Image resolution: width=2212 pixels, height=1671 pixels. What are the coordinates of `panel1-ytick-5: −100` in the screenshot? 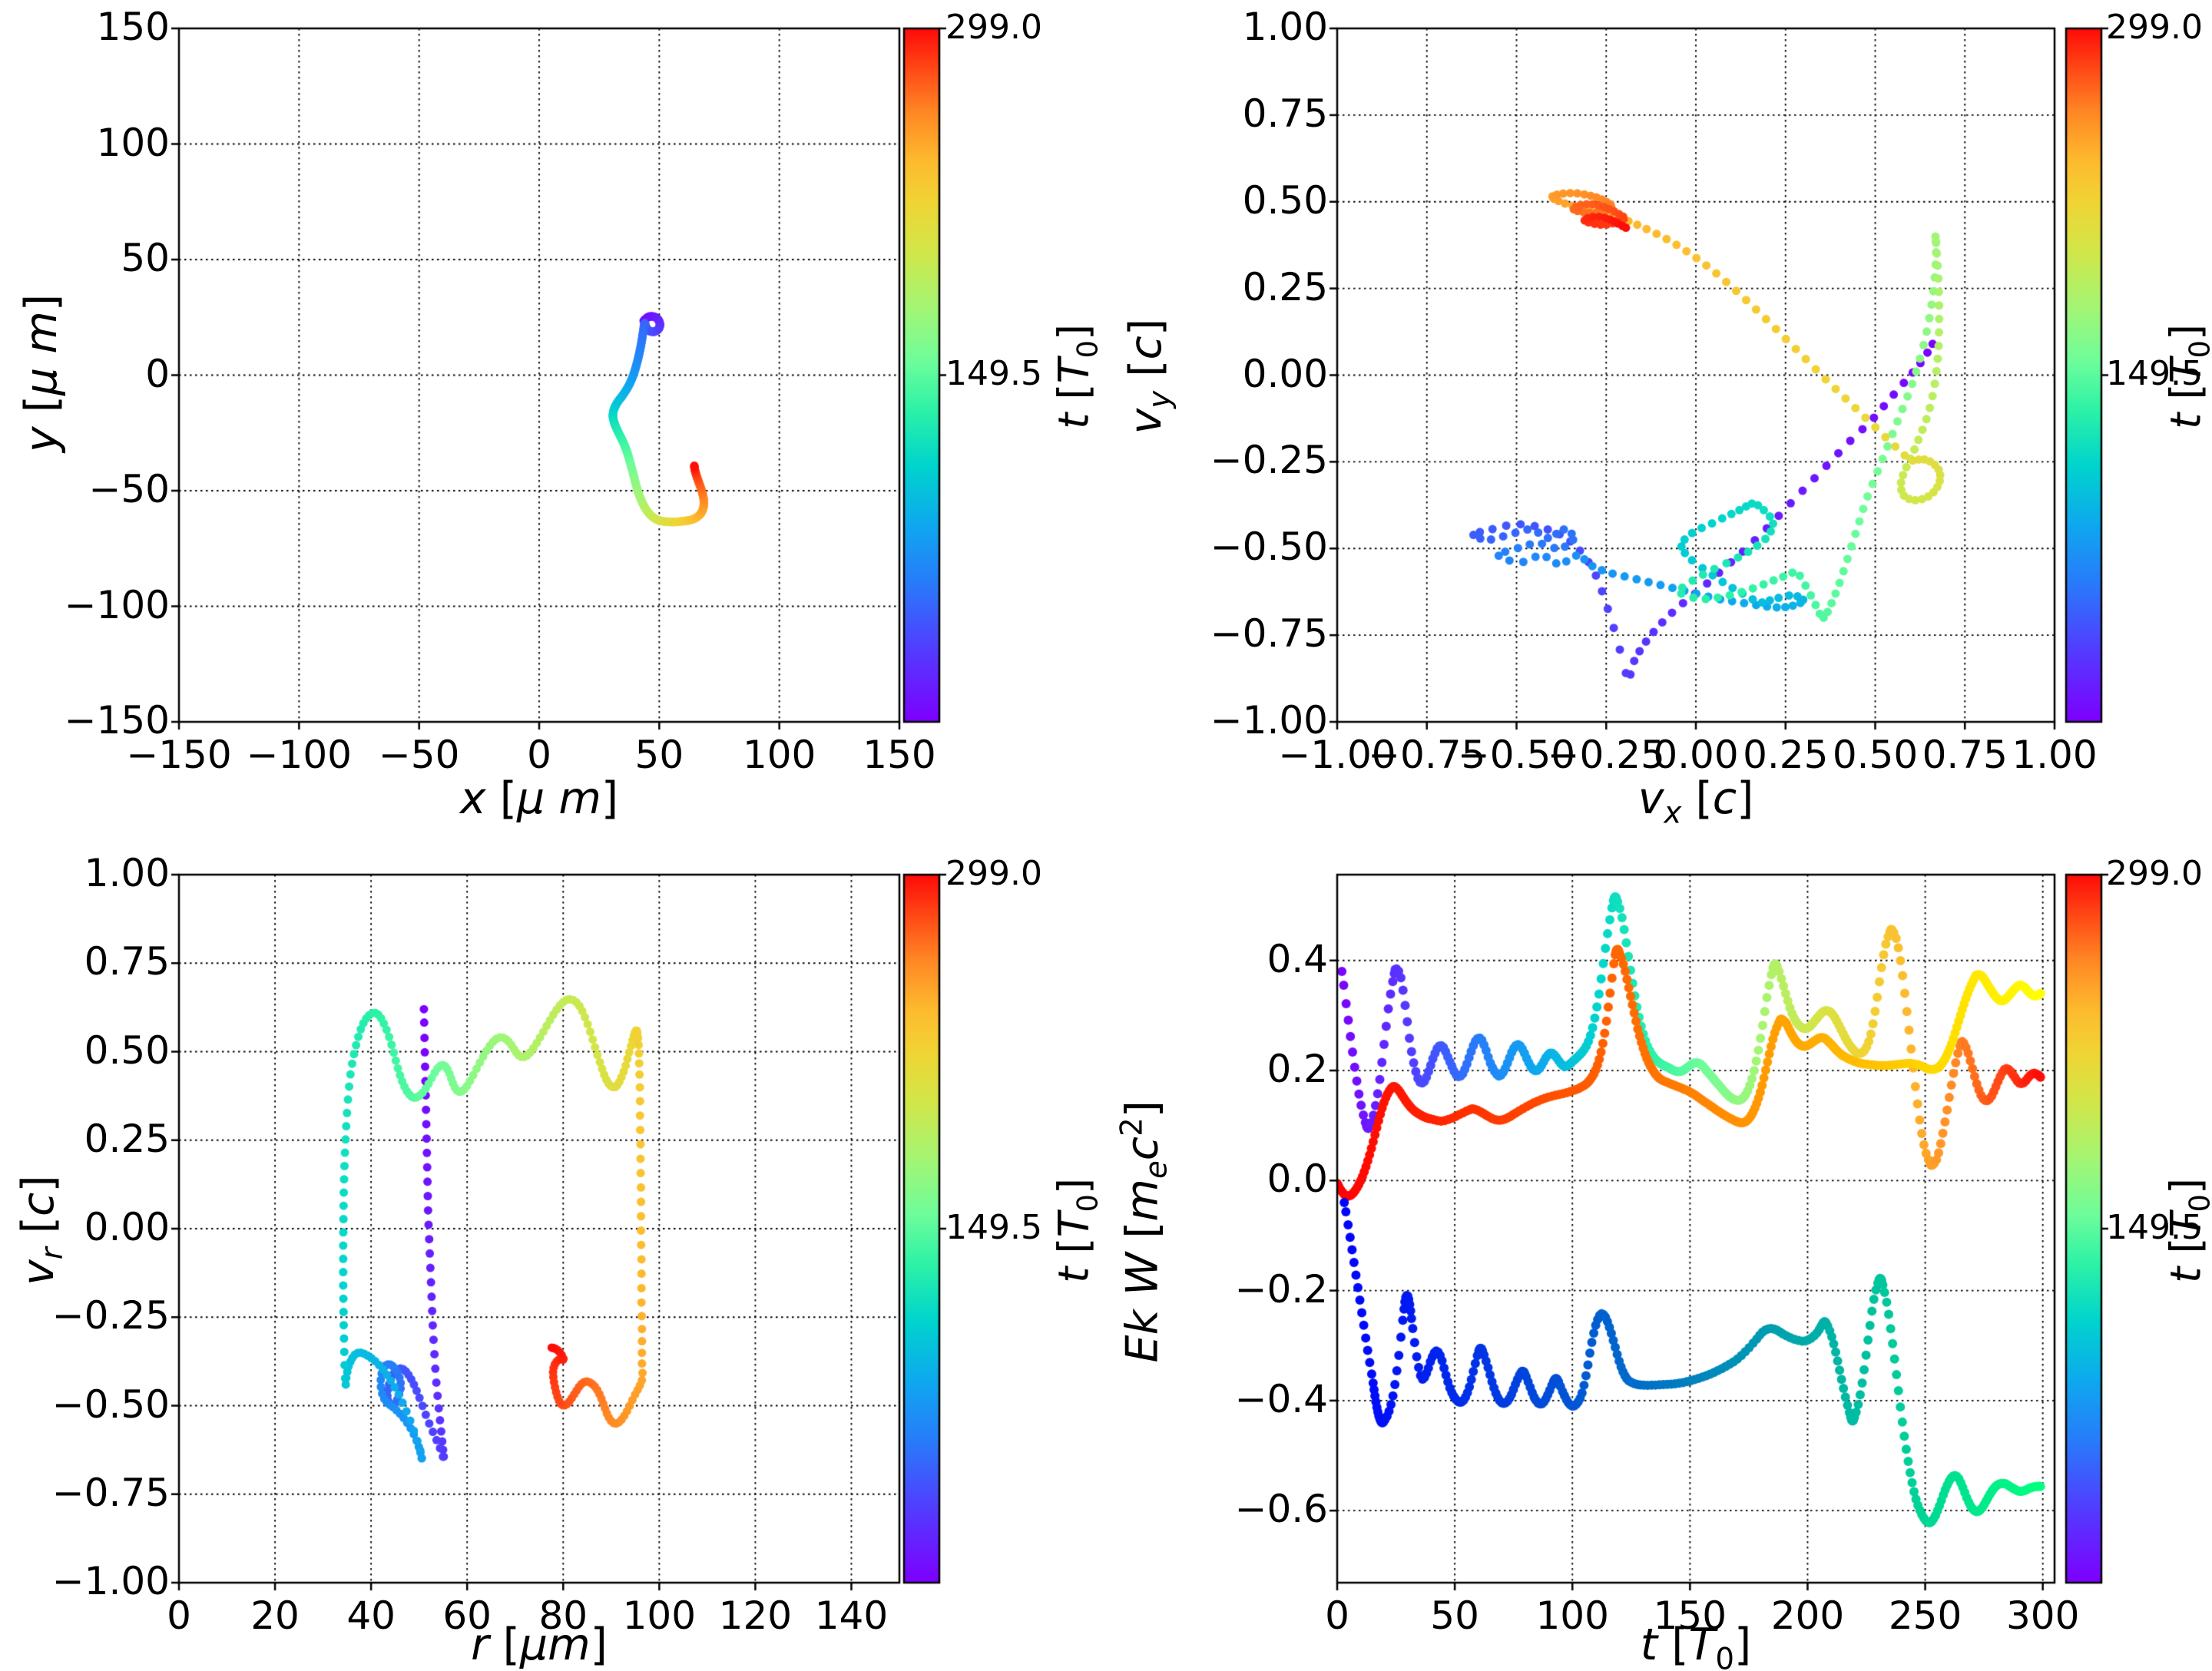 It's located at (117, 604).